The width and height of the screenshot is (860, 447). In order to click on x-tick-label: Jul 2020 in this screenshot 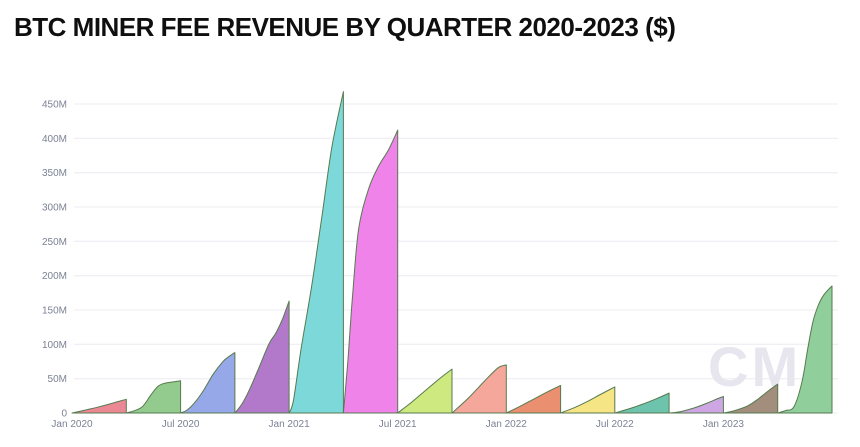, I will do `click(181, 424)`.